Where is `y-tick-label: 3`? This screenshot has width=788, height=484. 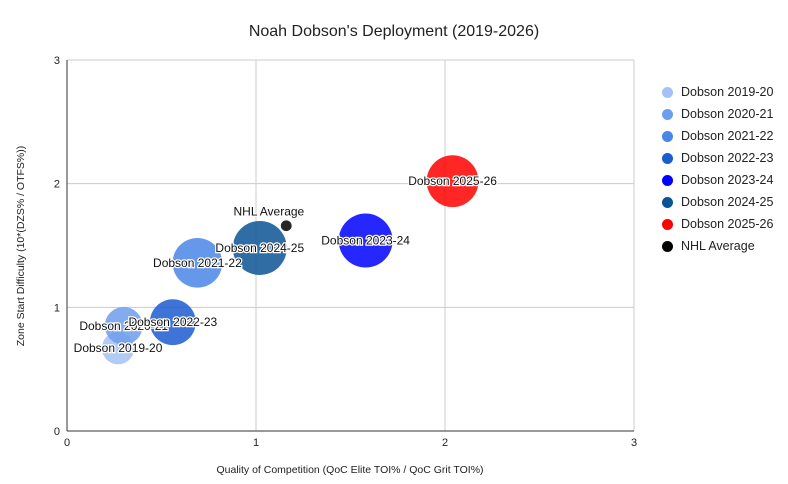 y-tick-label: 3 is located at coordinates (57, 61).